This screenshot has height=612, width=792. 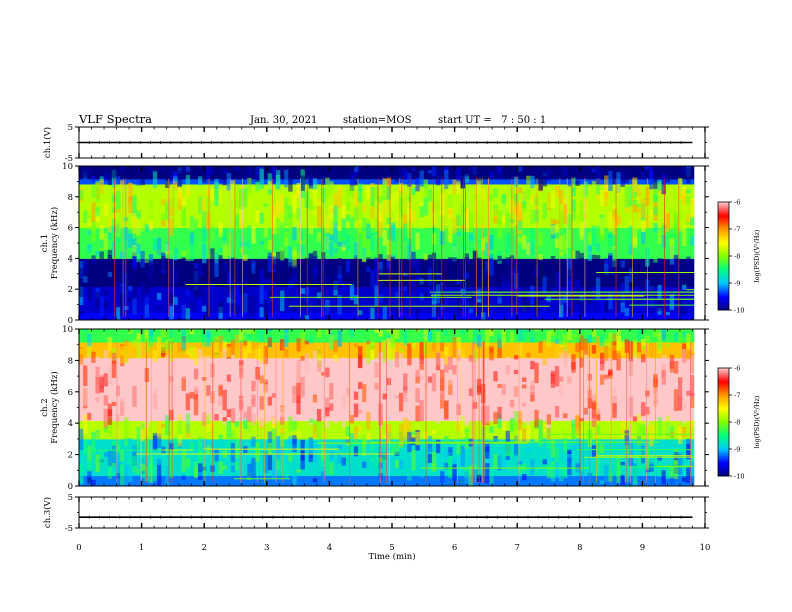 What do you see at coordinates (70, 361) in the screenshot?
I see `y-tick-label: 8` at bounding box center [70, 361].